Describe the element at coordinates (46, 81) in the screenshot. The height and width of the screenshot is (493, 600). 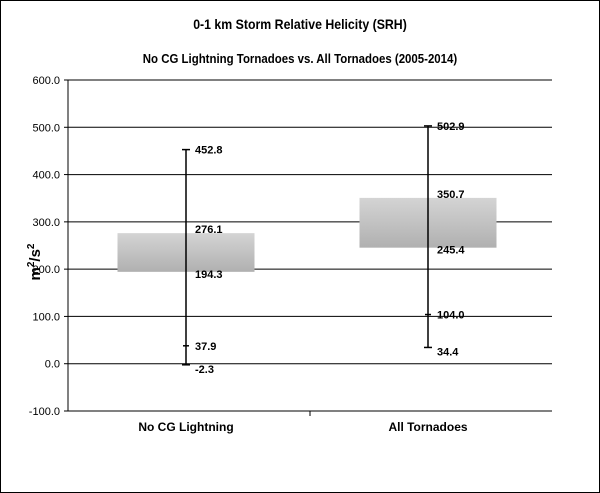
I see `y-tick-label: 600.0` at that location.